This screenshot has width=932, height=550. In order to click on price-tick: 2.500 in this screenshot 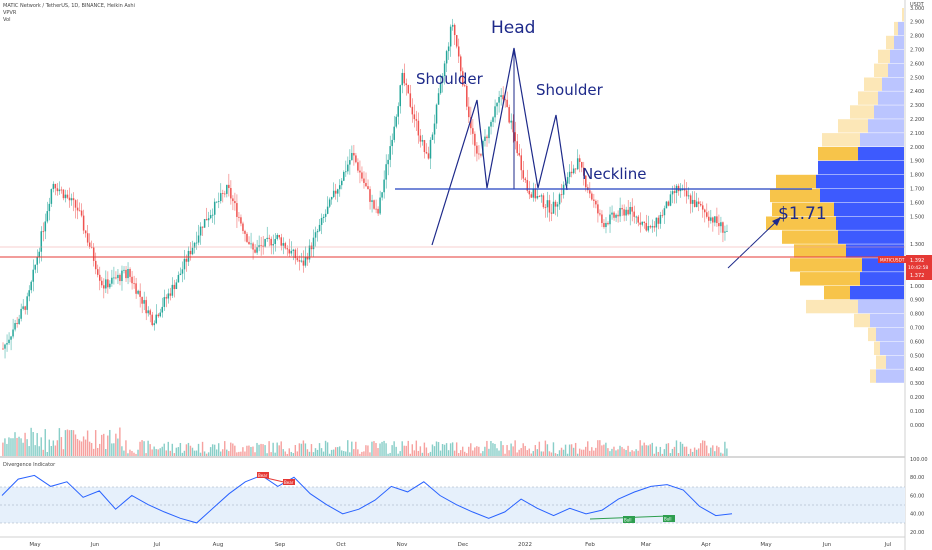, I will do `click(917, 78)`.